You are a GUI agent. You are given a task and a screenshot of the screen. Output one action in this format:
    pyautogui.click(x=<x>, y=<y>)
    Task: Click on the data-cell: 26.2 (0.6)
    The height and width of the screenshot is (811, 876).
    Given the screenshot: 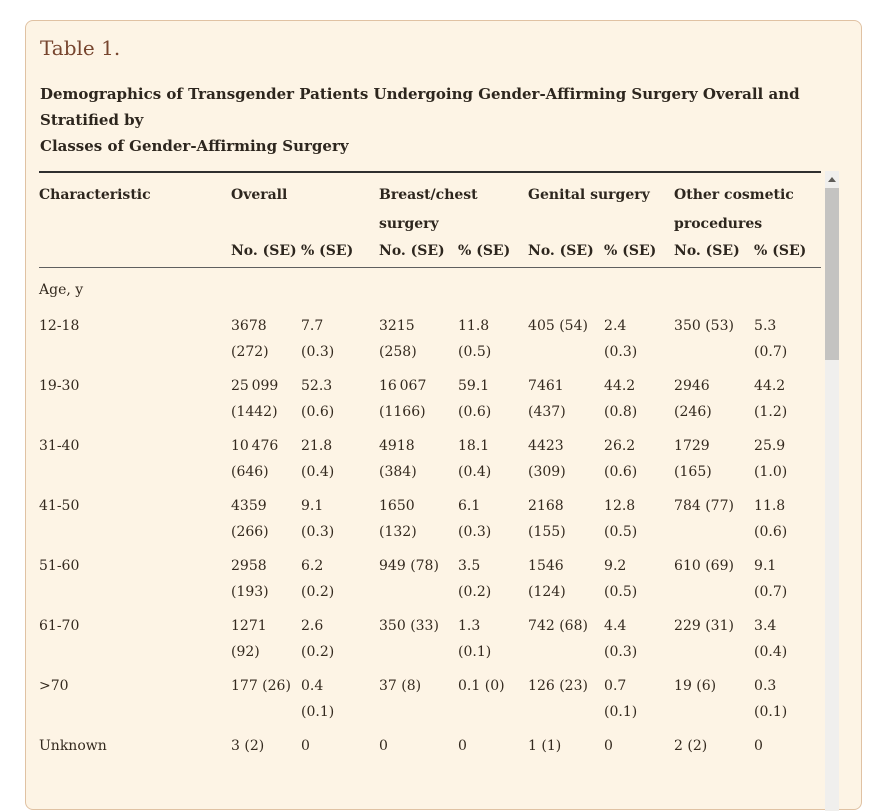 What is the action you would take?
    pyautogui.click(x=621, y=459)
    